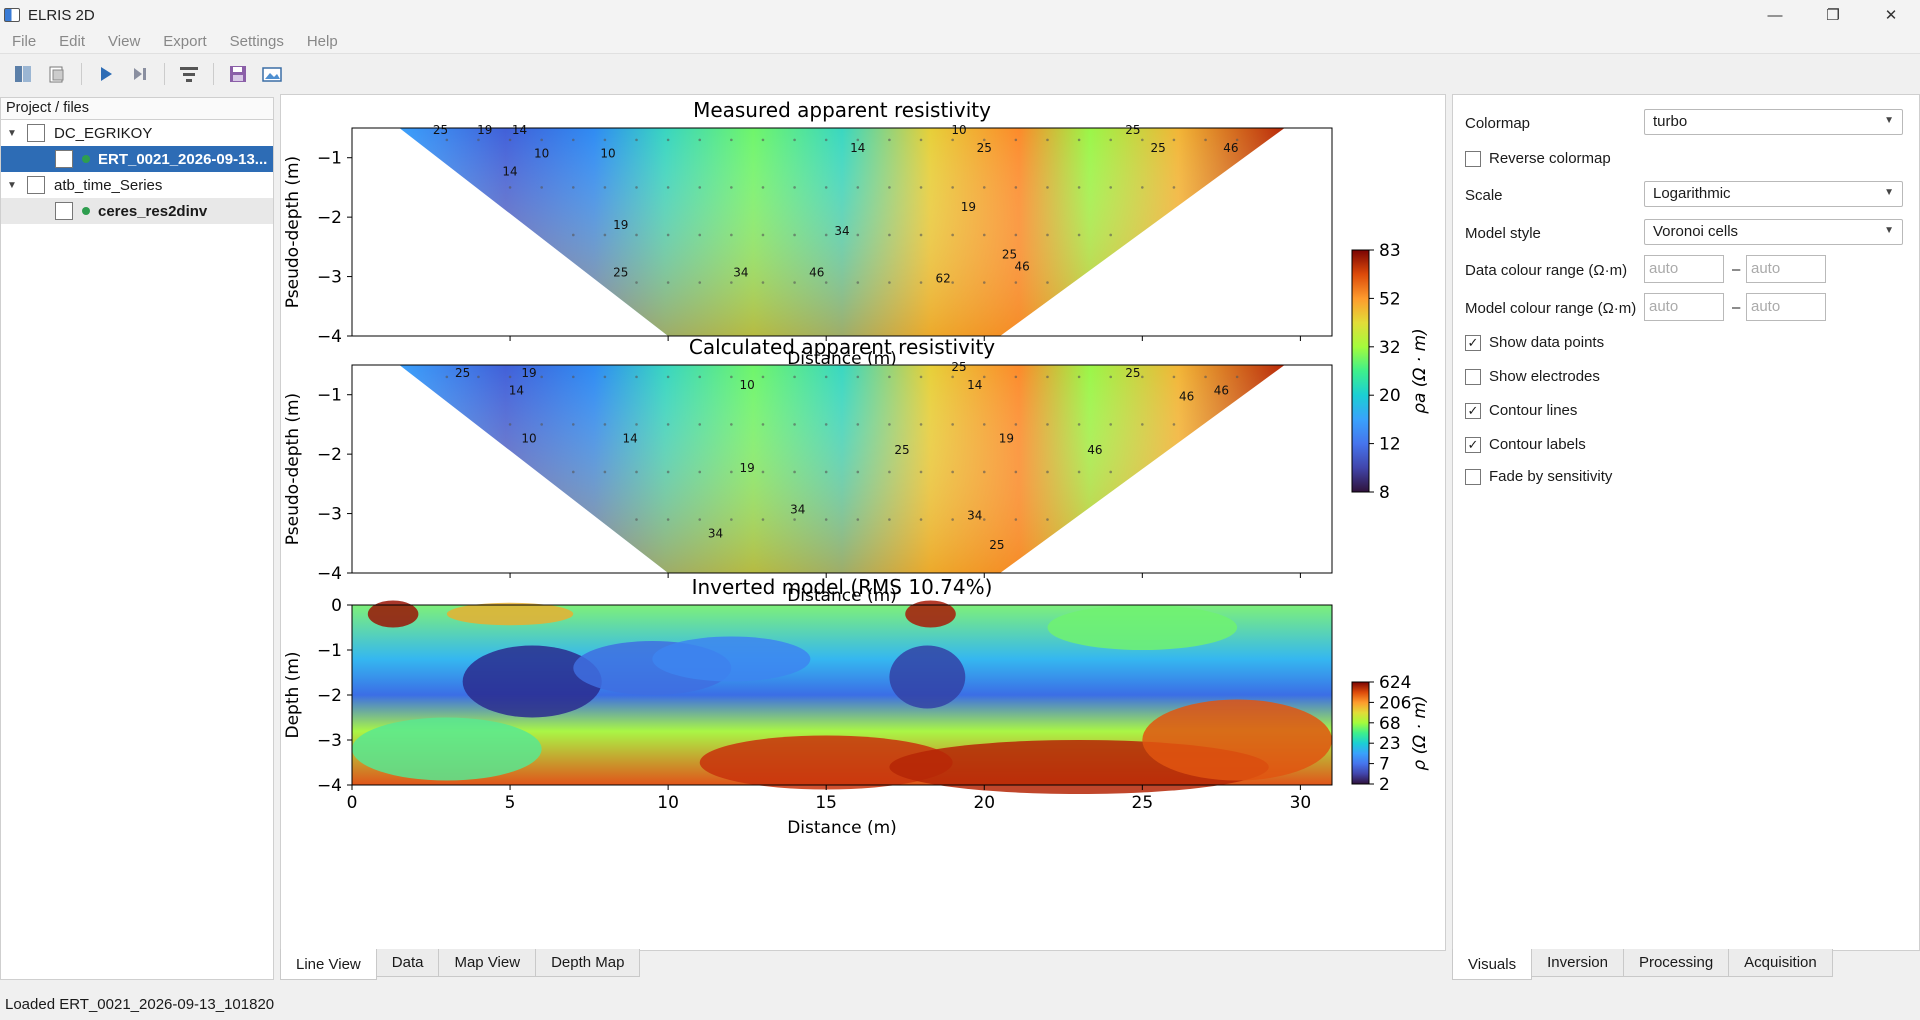 The height and width of the screenshot is (1020, 1920). What do you see at coordinates (1676, 963) in the screenshot?
I see `tab-processing: Processing` at bounding box center [1676, 963].